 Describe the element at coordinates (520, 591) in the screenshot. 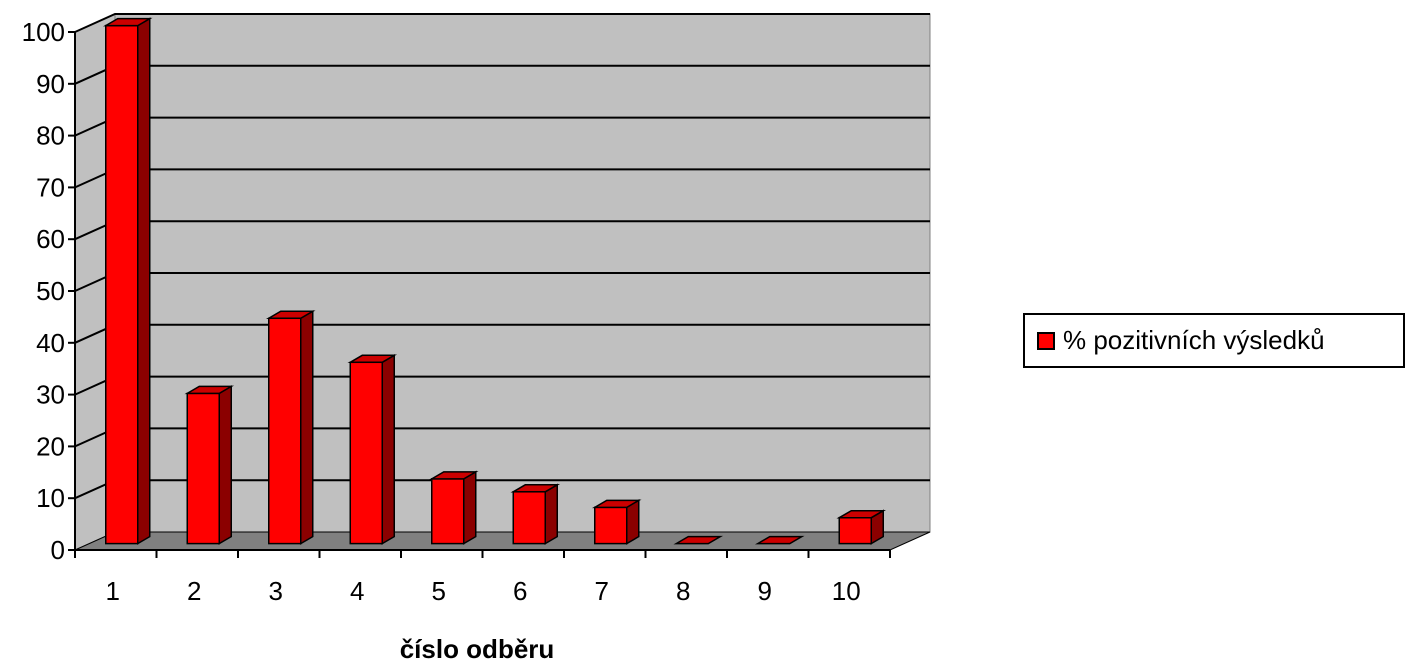

I see `x-tick-label: 6` at that location.